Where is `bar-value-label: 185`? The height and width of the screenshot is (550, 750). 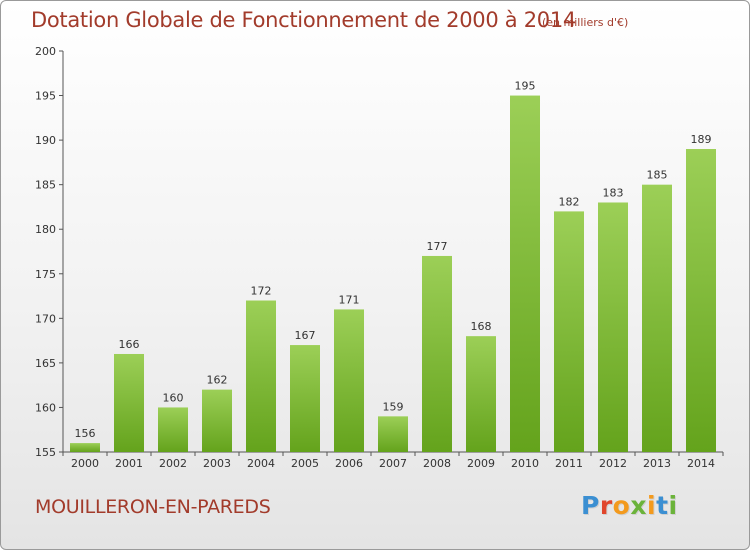 bar-value-label: 185 is located at coordinates (657, 175).